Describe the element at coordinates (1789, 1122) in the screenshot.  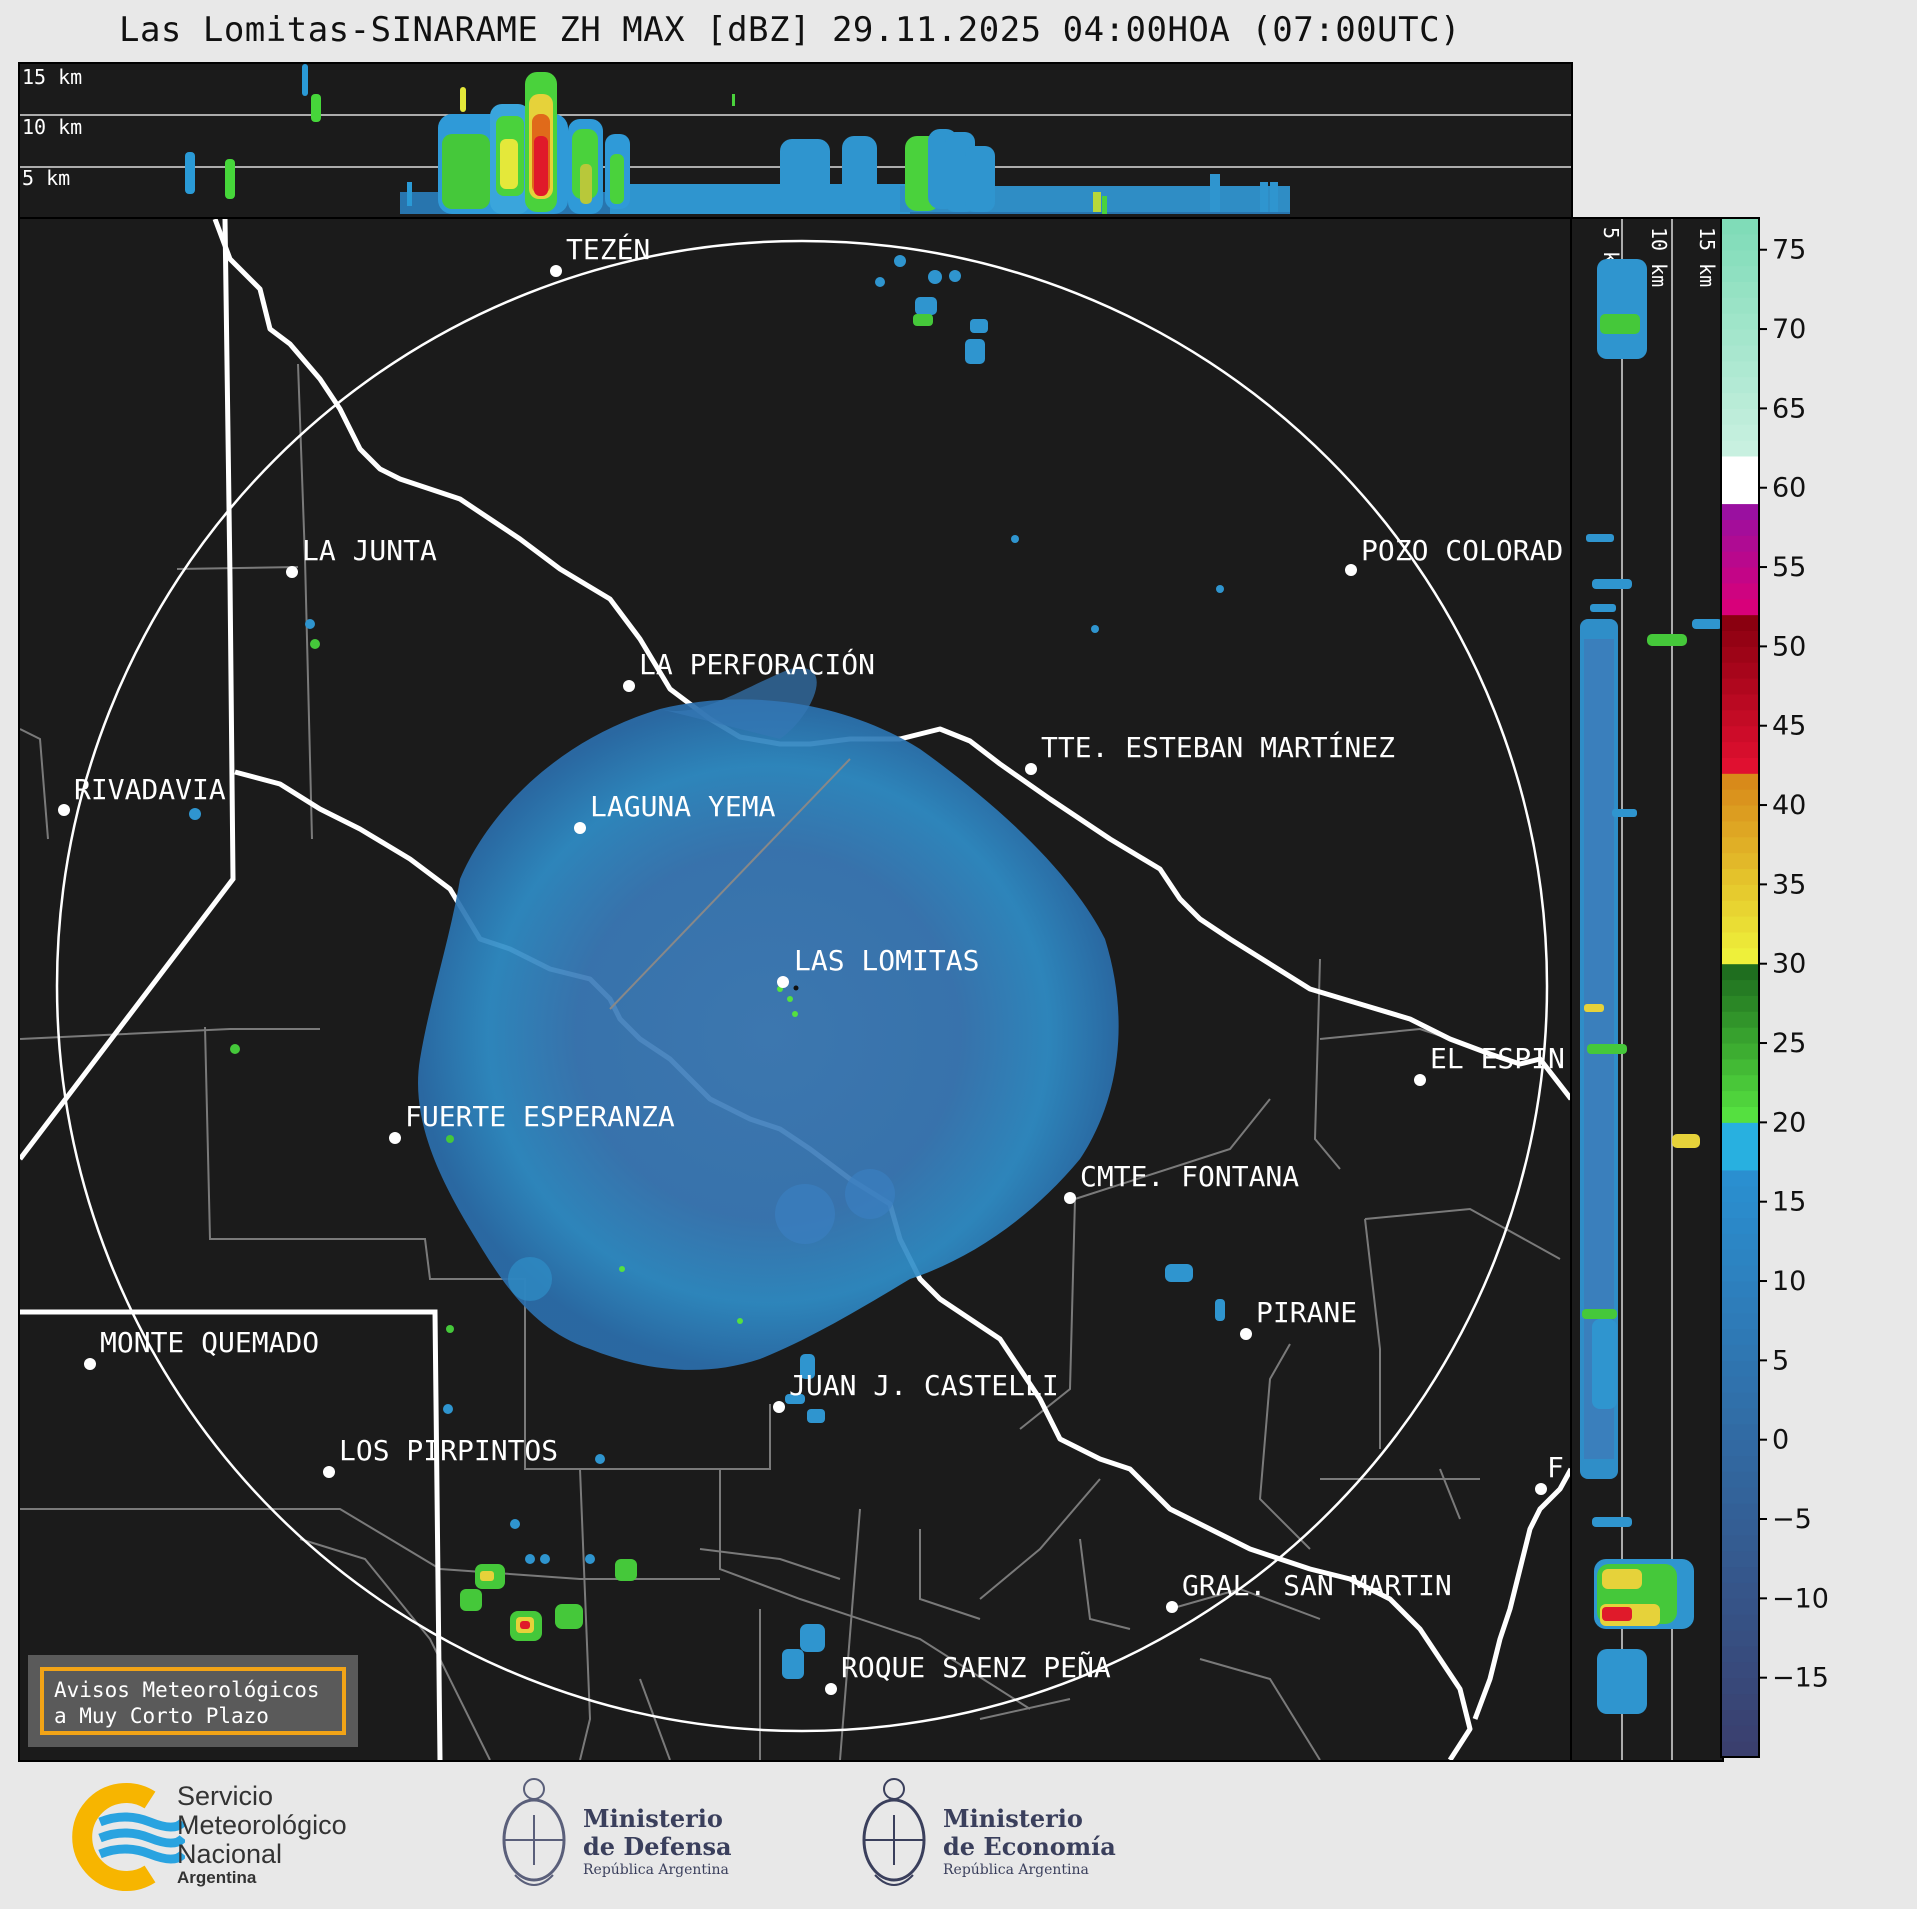
I see `colorbar-tick-label-11: 20` at that location.